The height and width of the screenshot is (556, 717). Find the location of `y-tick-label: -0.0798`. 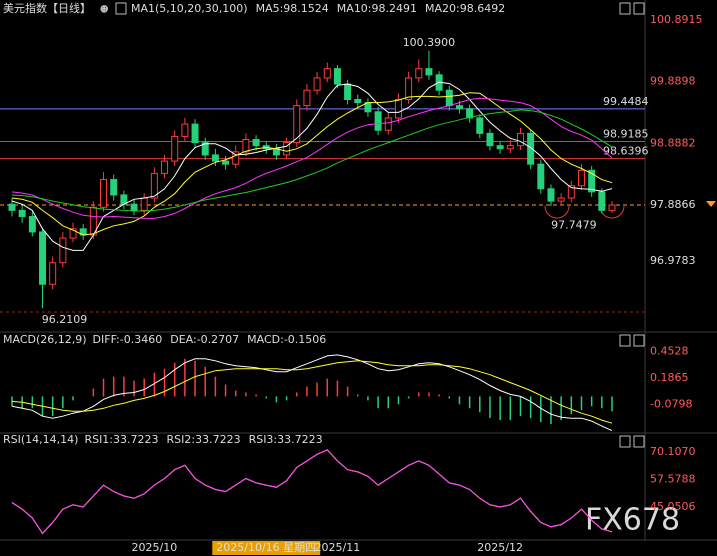

y-tick-label: -0.0798 is located at coordinates (671, 403).